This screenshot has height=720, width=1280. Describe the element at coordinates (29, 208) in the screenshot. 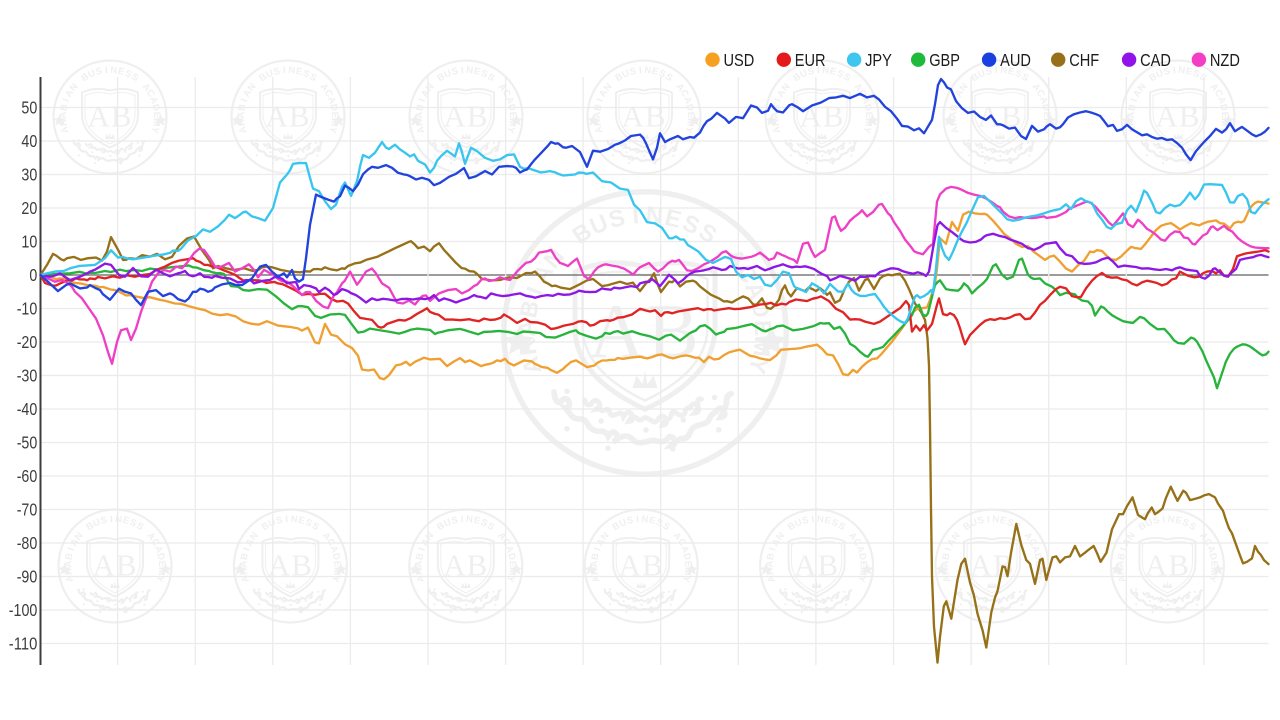

I see `svg-text: 20` at that location.